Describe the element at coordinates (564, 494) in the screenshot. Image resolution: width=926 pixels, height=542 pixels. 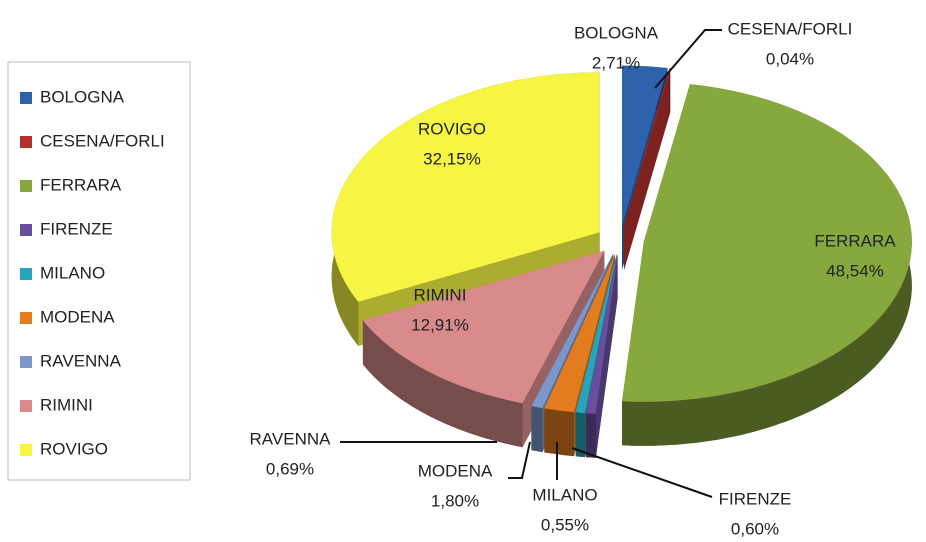
I see `slice-label: MILANO` at that location.